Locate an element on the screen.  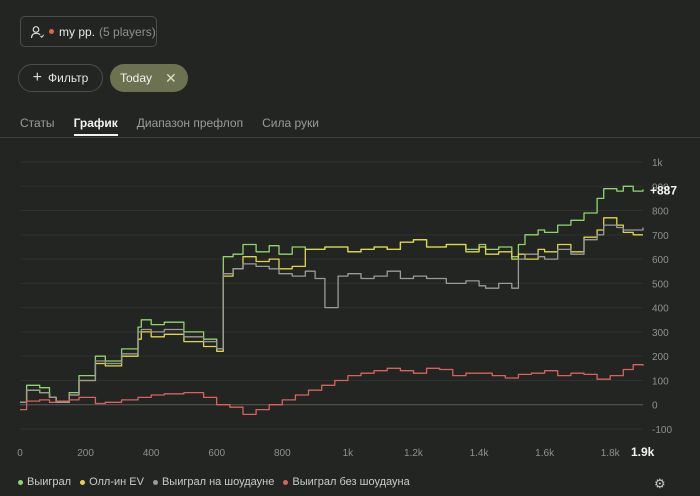
tabs-divider is located at coordinates (350, 137).